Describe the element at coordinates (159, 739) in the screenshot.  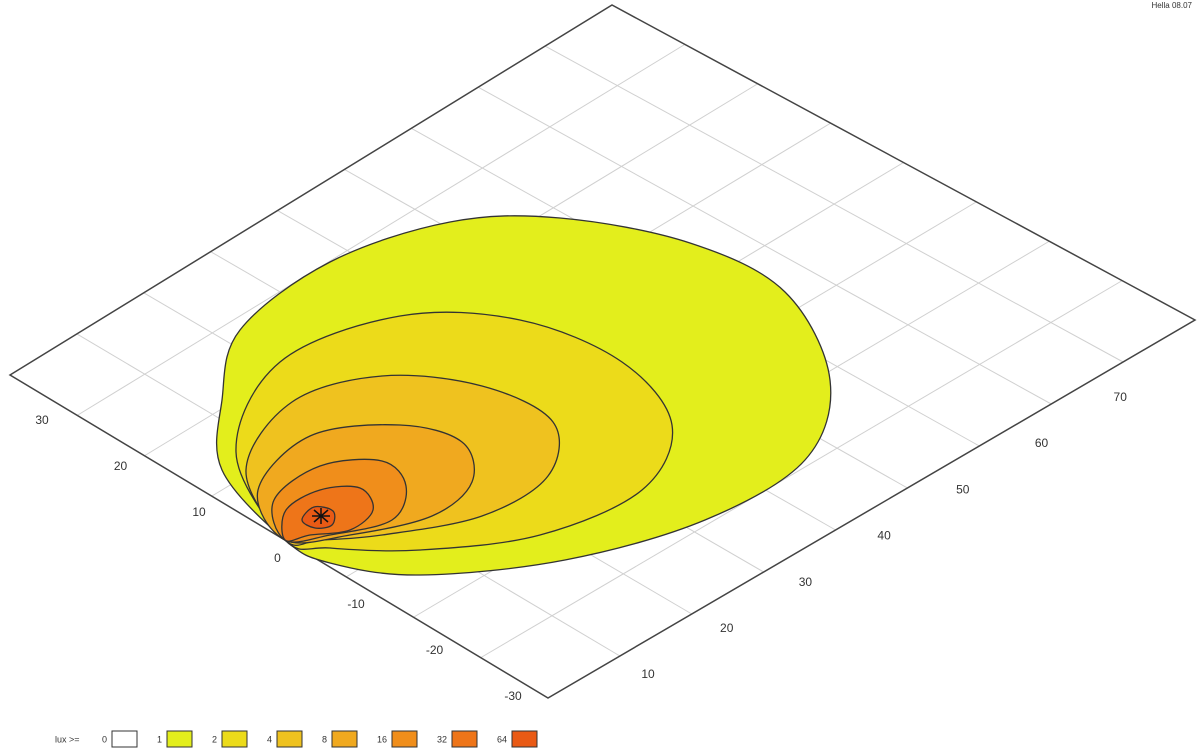
I see `legend-label: 1` at that location.